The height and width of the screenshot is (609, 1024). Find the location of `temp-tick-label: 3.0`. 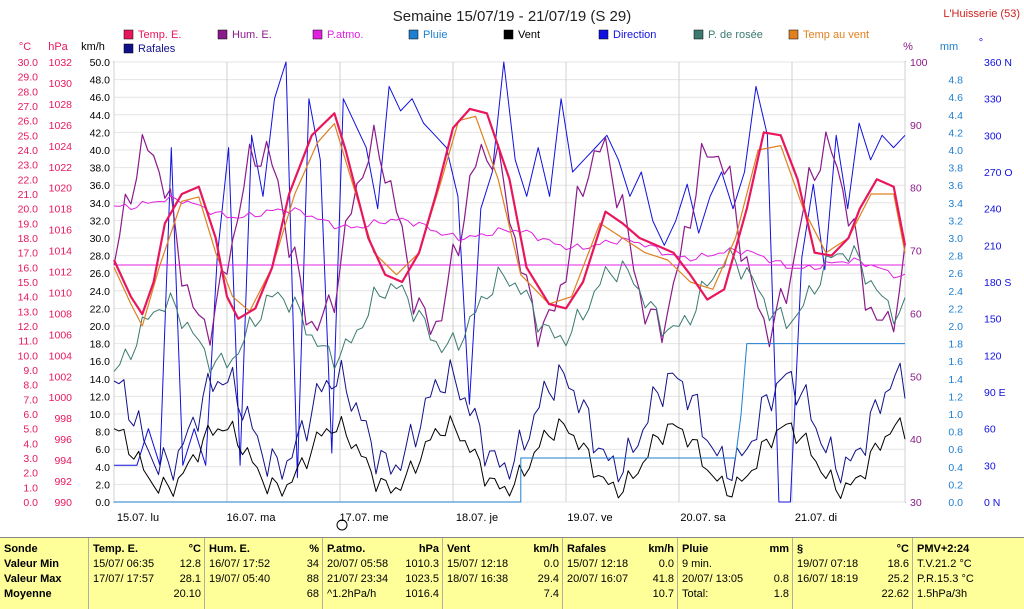

temp-tick-label: 3.0 is located at coordinates (30, 459).